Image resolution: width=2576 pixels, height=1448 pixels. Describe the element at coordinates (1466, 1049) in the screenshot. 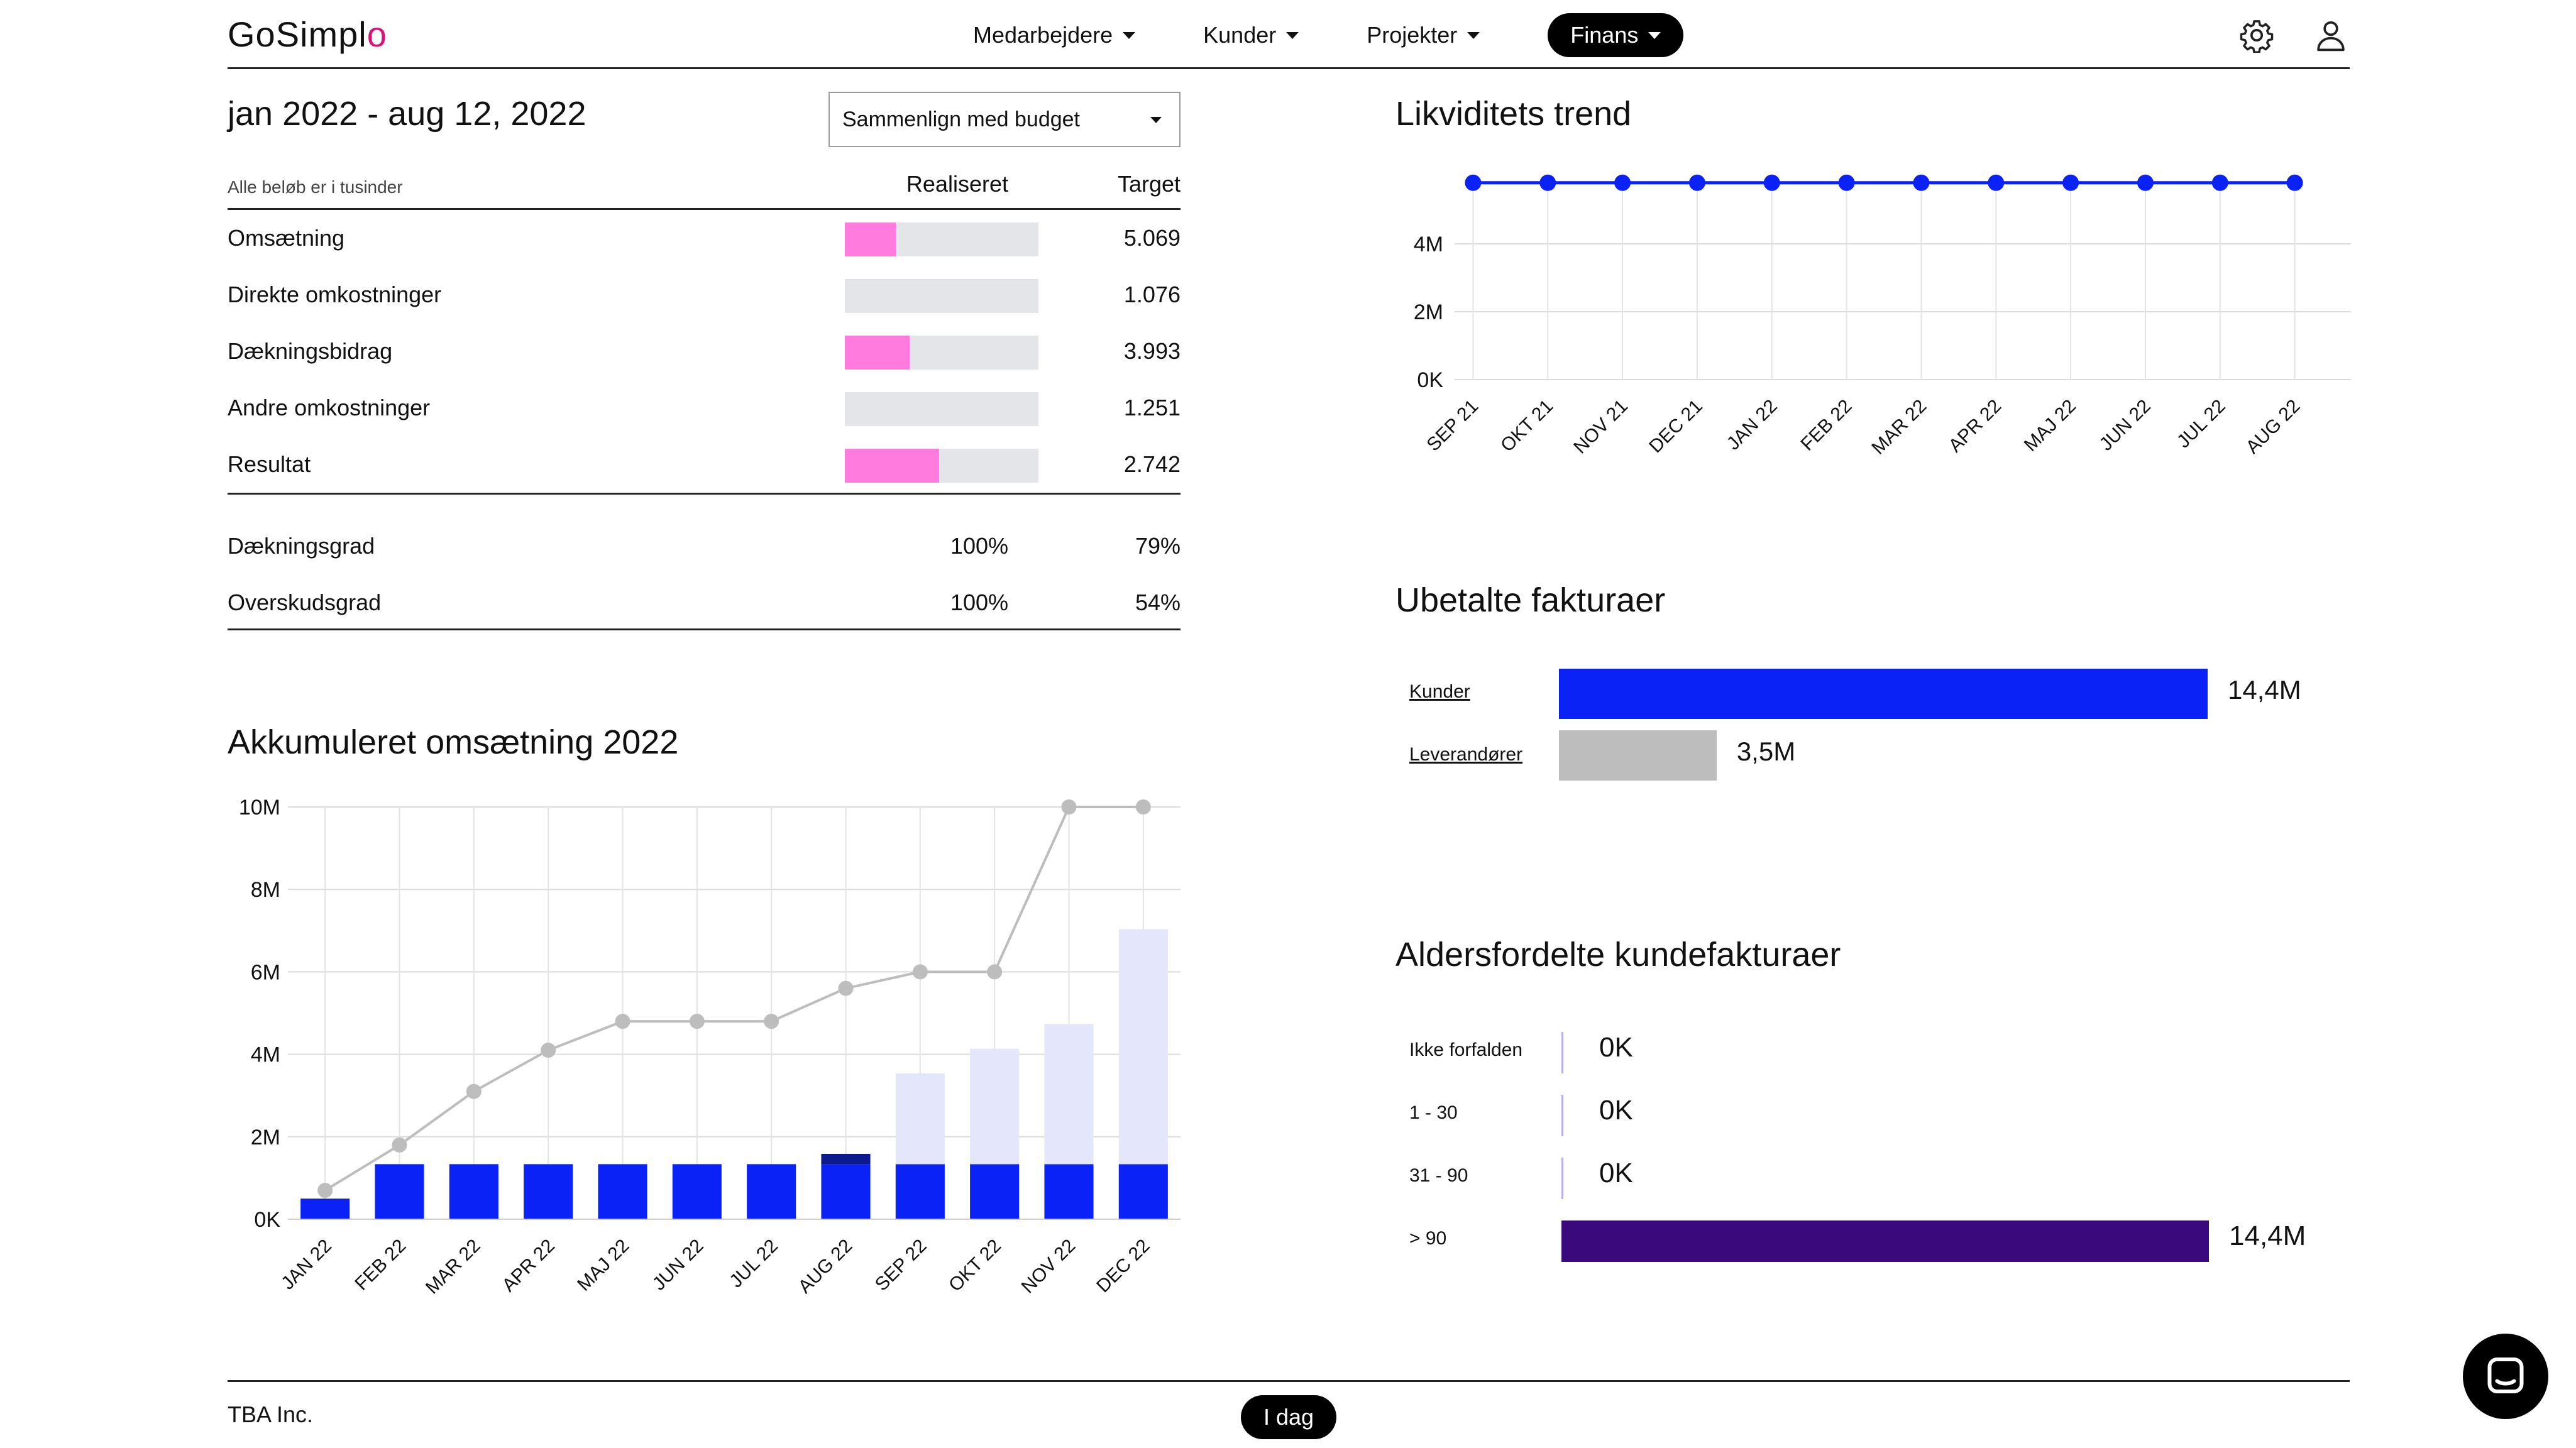

I see `aging-label: Ikke forfalden` at that location.